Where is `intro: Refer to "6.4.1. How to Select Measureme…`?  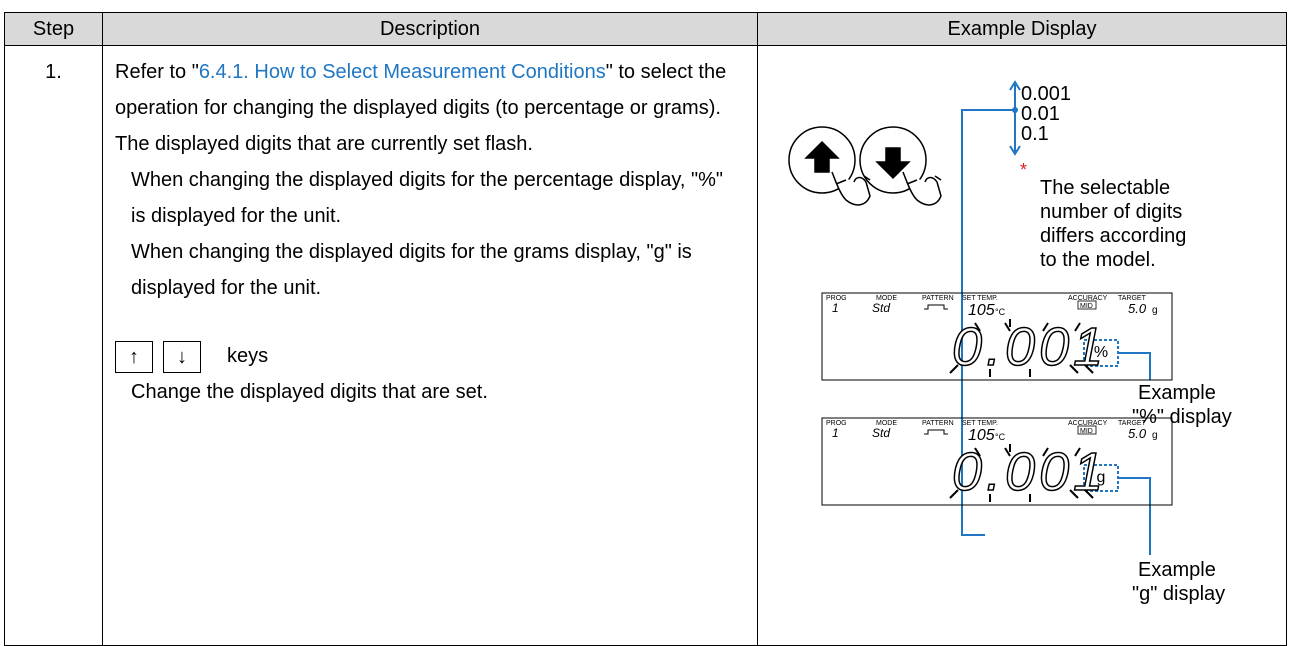
intro: Refer to "6.4.1. How to Select Measureme… is located at coordinates (425, 90).